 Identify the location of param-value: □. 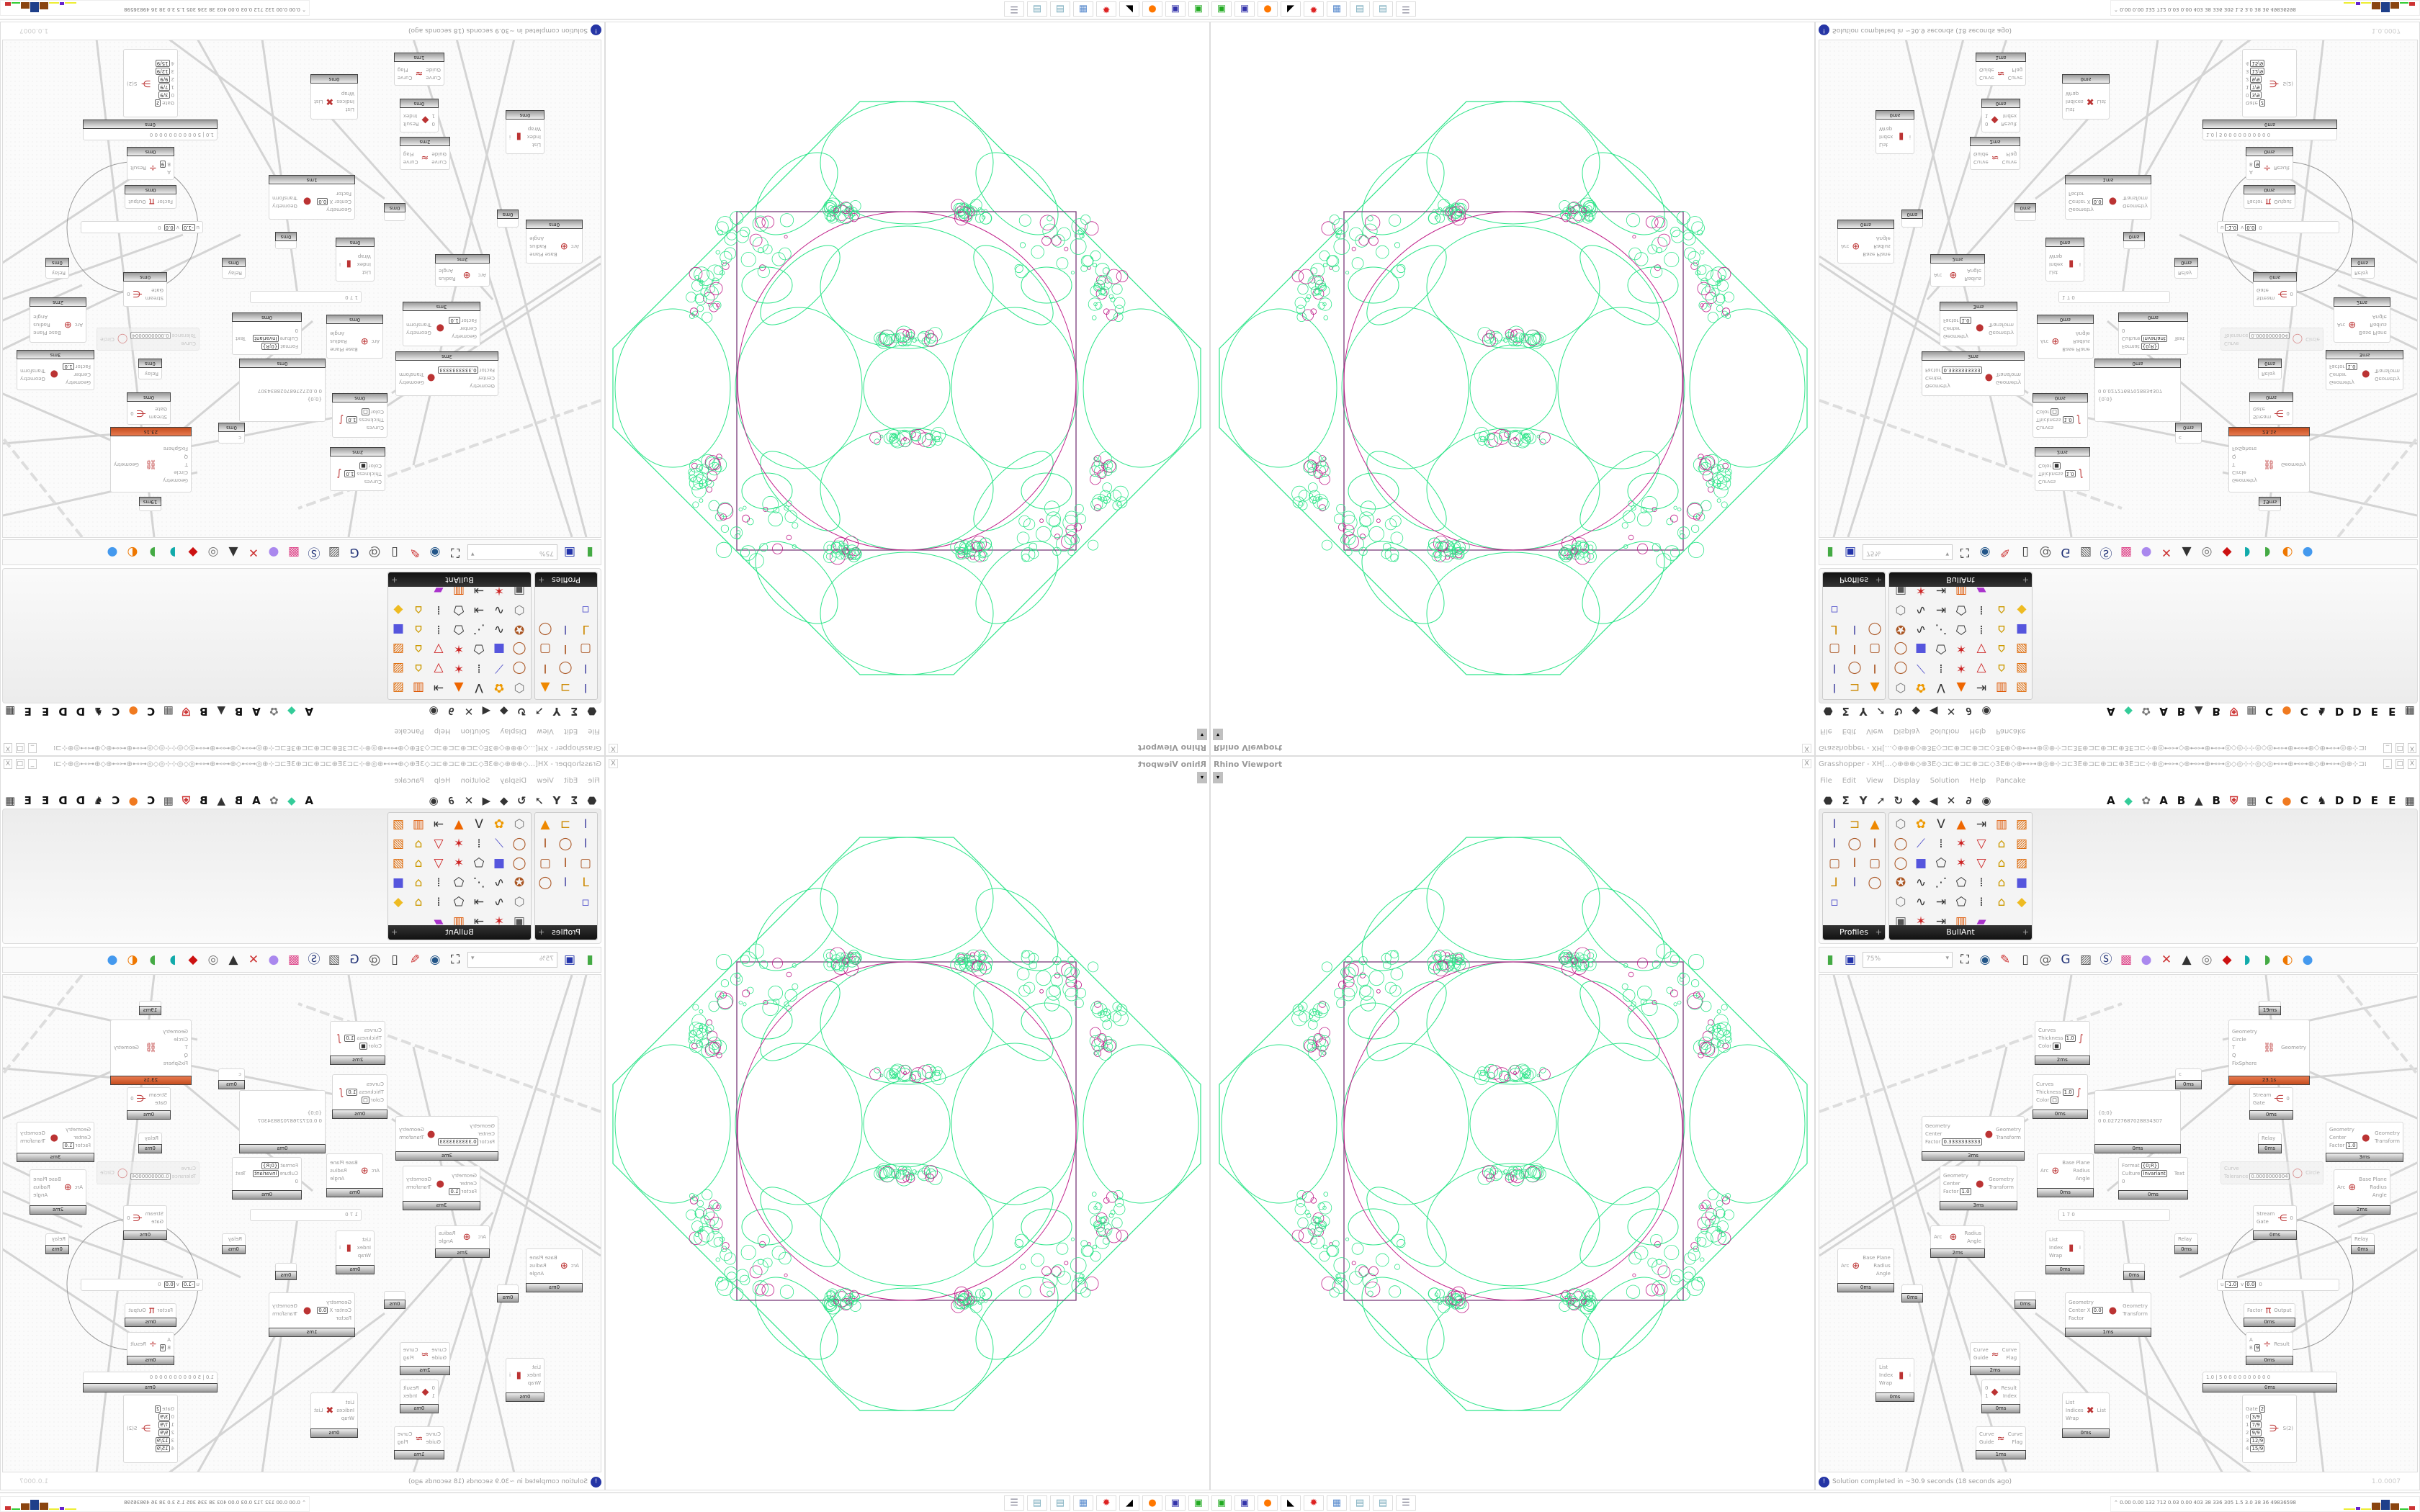
(365, 412).